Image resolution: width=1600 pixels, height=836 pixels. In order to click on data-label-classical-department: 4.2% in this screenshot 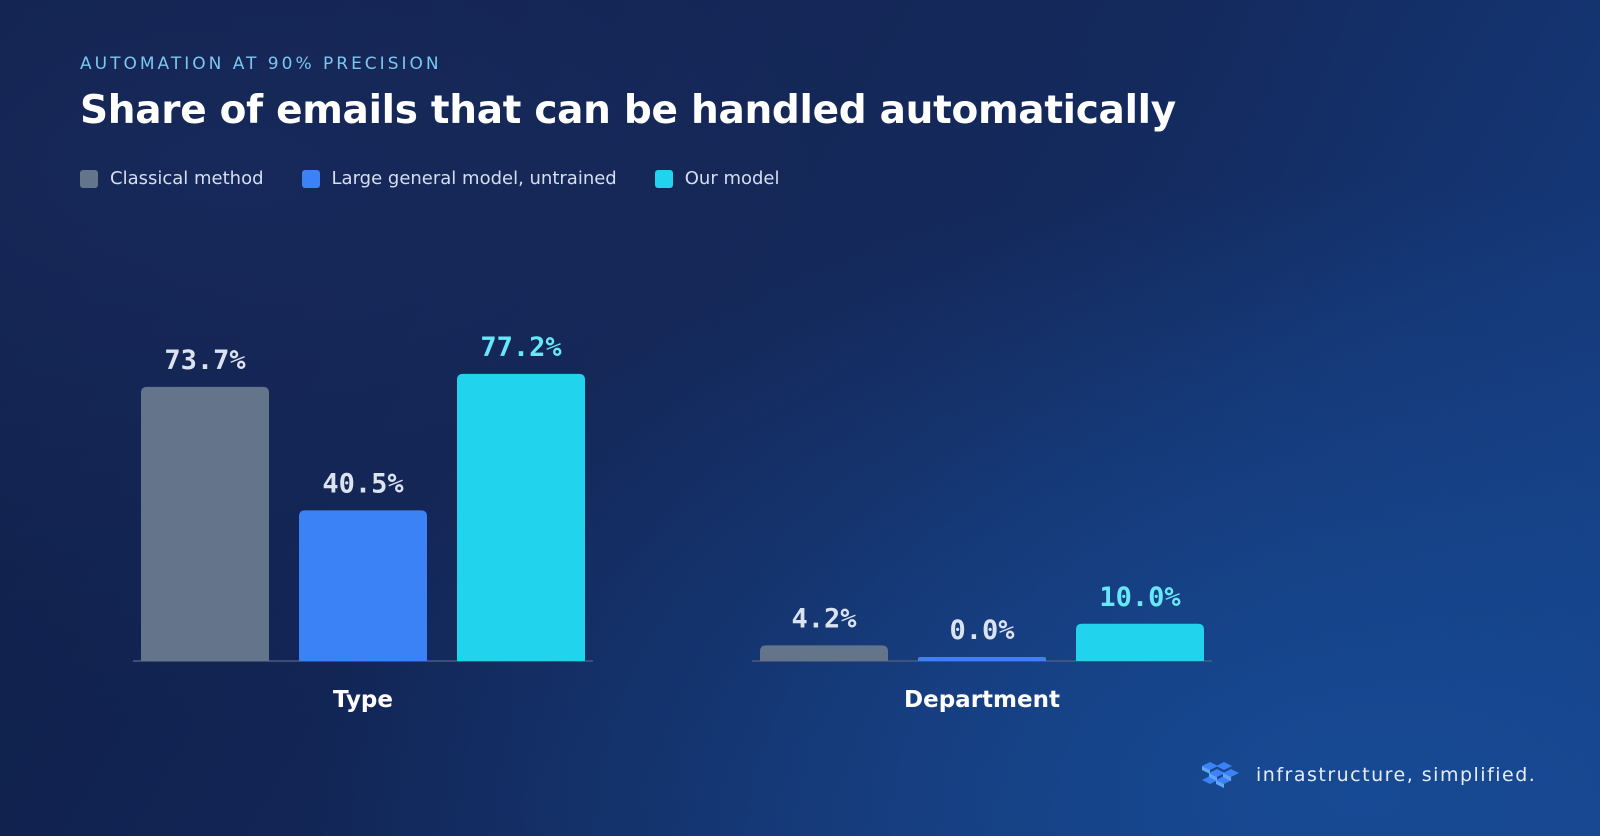, I will do `click(824, 618)`.